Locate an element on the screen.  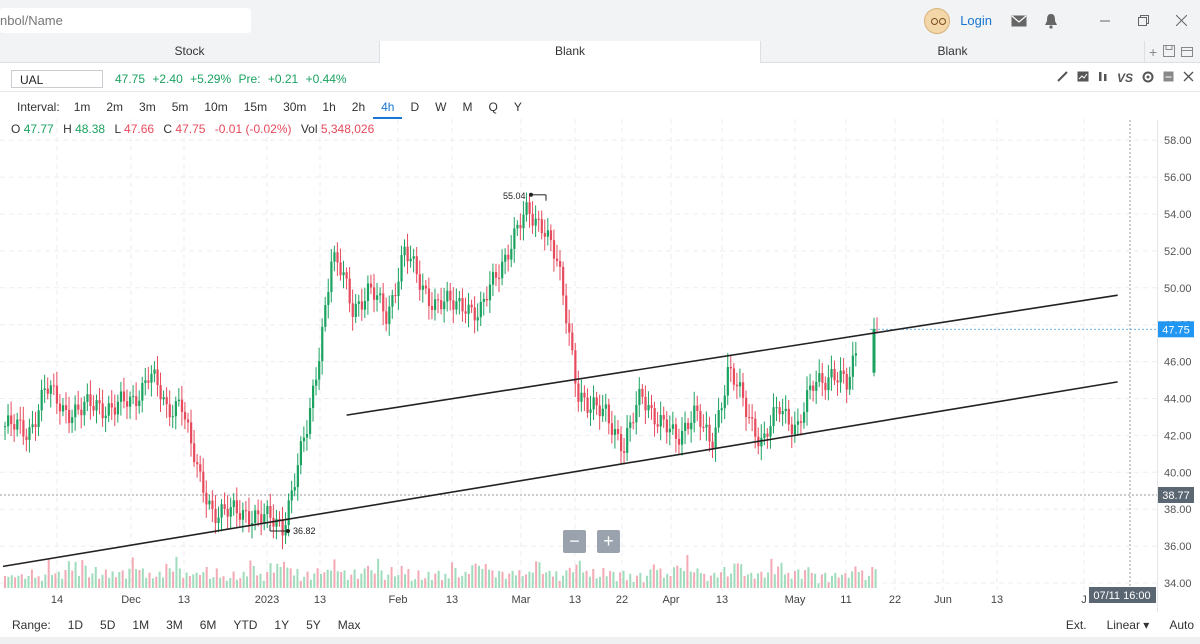
interval-2h: 2h is located at coordinates (358, 107).